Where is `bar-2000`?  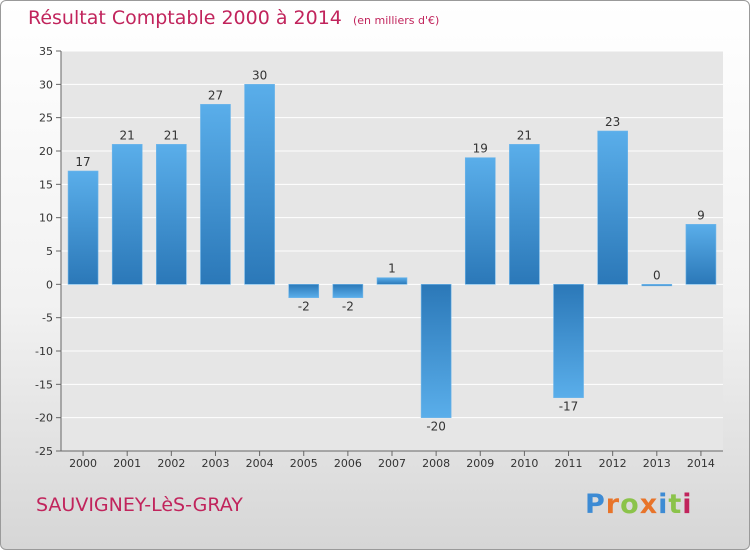 bar-2000 is located at coordinates (83, 227).